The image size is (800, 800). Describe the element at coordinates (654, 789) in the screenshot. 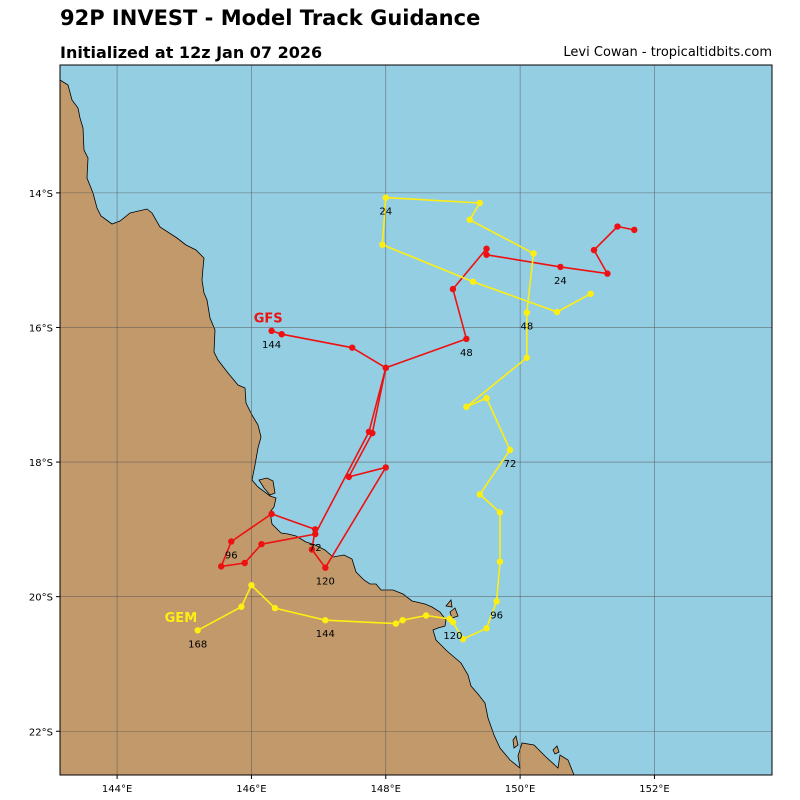

I see `lon-tick-label: 152°E` at that location.